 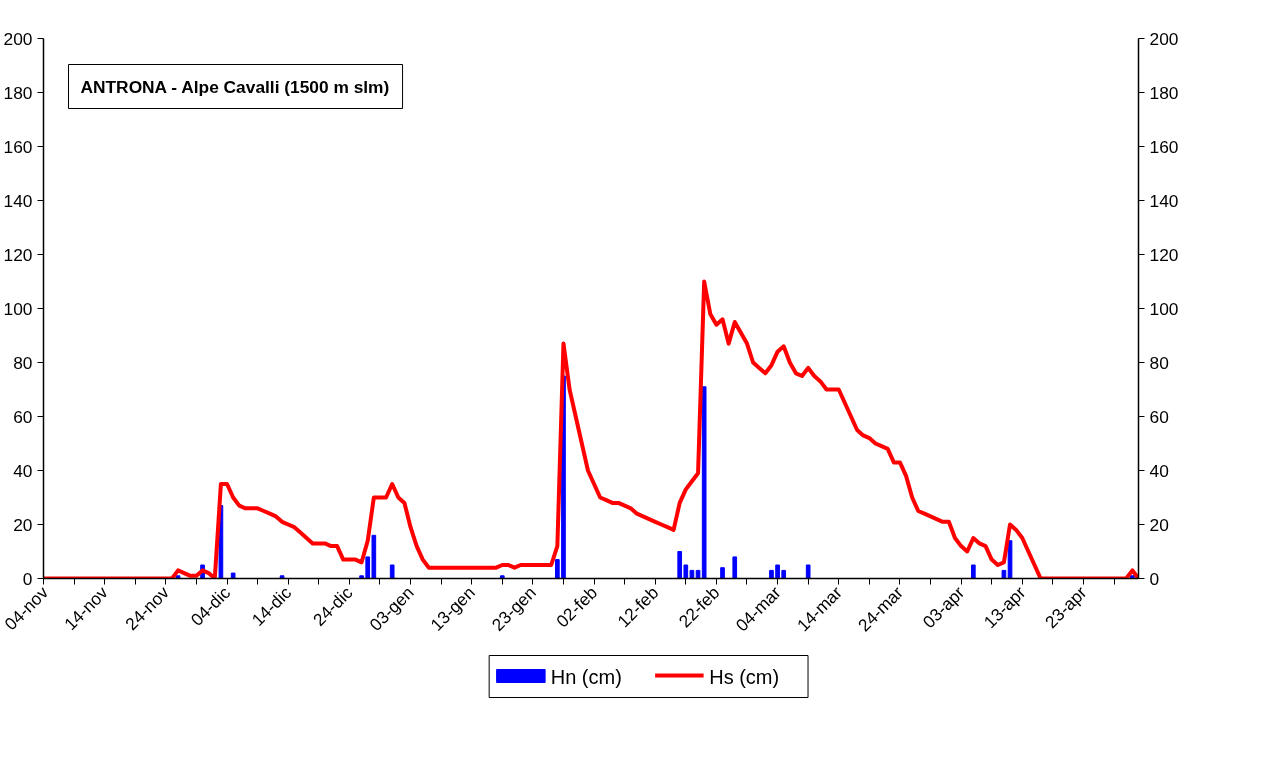 What do you see at coordinates (18, 308) in the screenshot?
I see `y-tick-label: 100` at bounding box center [18, 308].